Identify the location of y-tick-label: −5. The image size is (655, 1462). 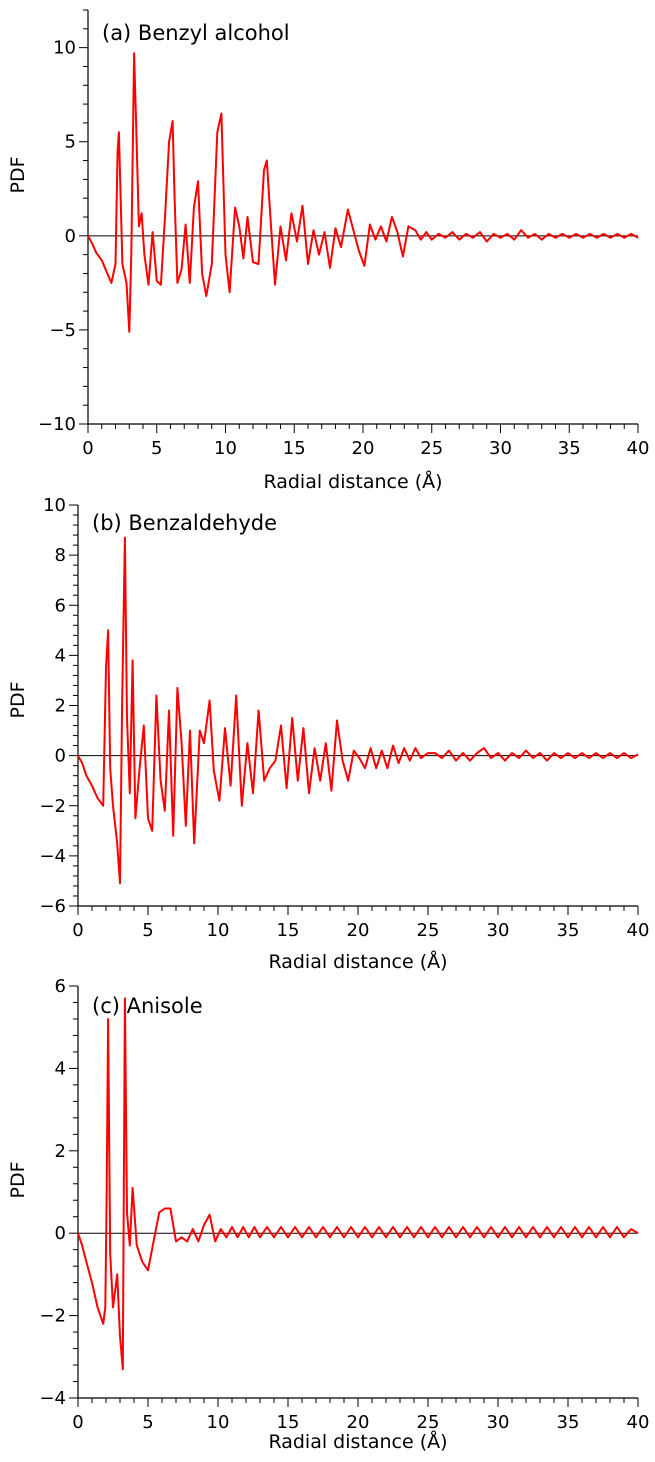
(62, 330).